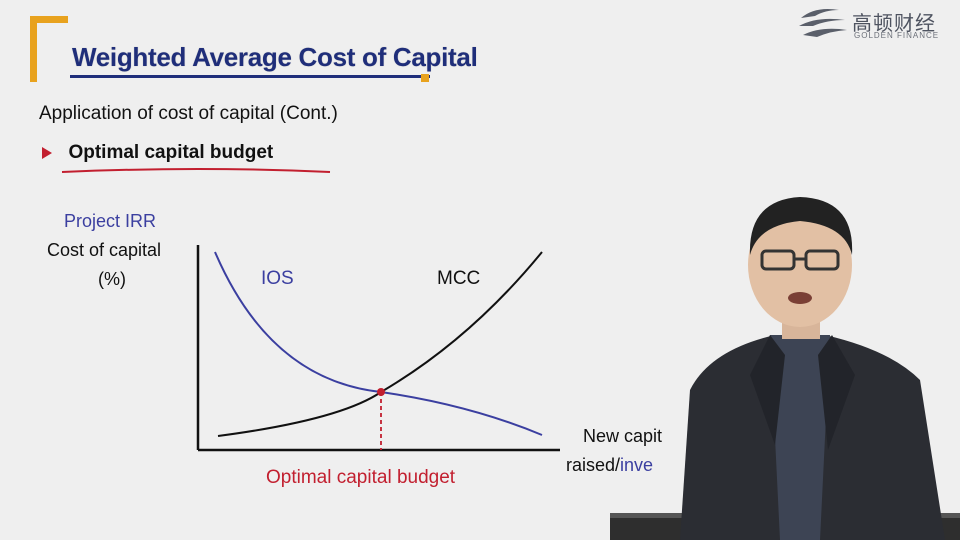  What do you see at coordinates (104, 250) in the screenshot?
I see `y-axis-label-cost-of-capital: Cost of capital` at bounding box center [104, 250].